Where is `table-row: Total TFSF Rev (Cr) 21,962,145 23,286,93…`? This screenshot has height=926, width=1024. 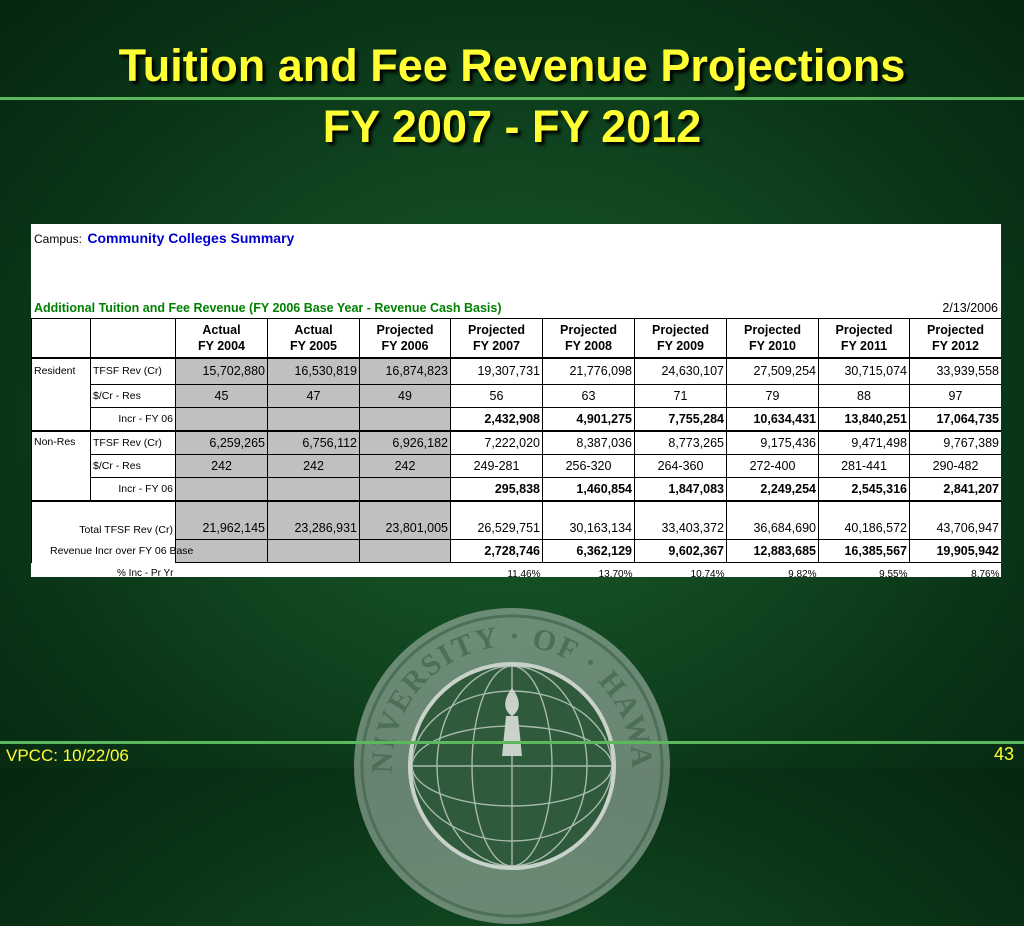
table-row: Total TFSF Rev (Cr) 21,962,145 23,286,93… is located at coordinates (516, 520).